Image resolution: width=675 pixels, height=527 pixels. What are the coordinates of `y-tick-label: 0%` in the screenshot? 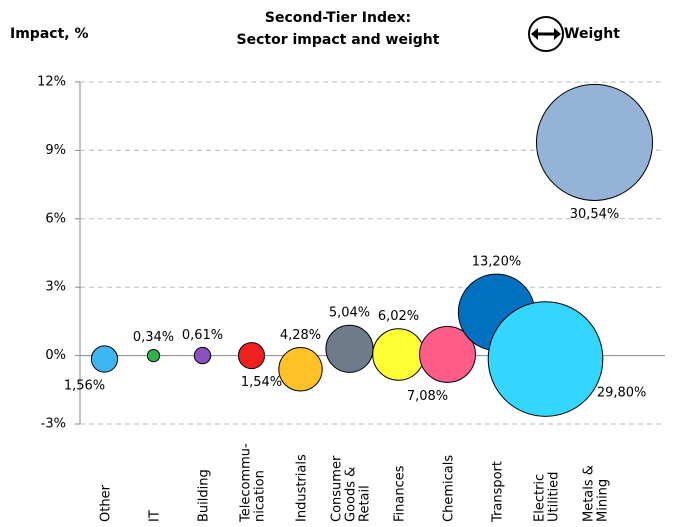 It's located at (55, 355).